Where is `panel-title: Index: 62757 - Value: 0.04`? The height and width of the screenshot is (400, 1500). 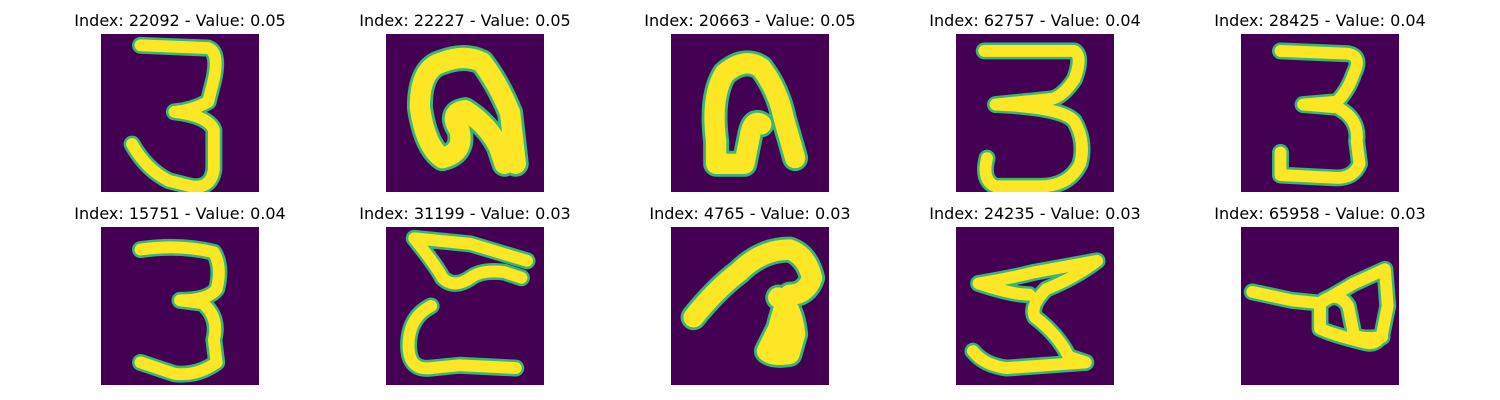 panel-title: Index: 62757 - Value: 0.04 is located at coordinates (1035, 20).